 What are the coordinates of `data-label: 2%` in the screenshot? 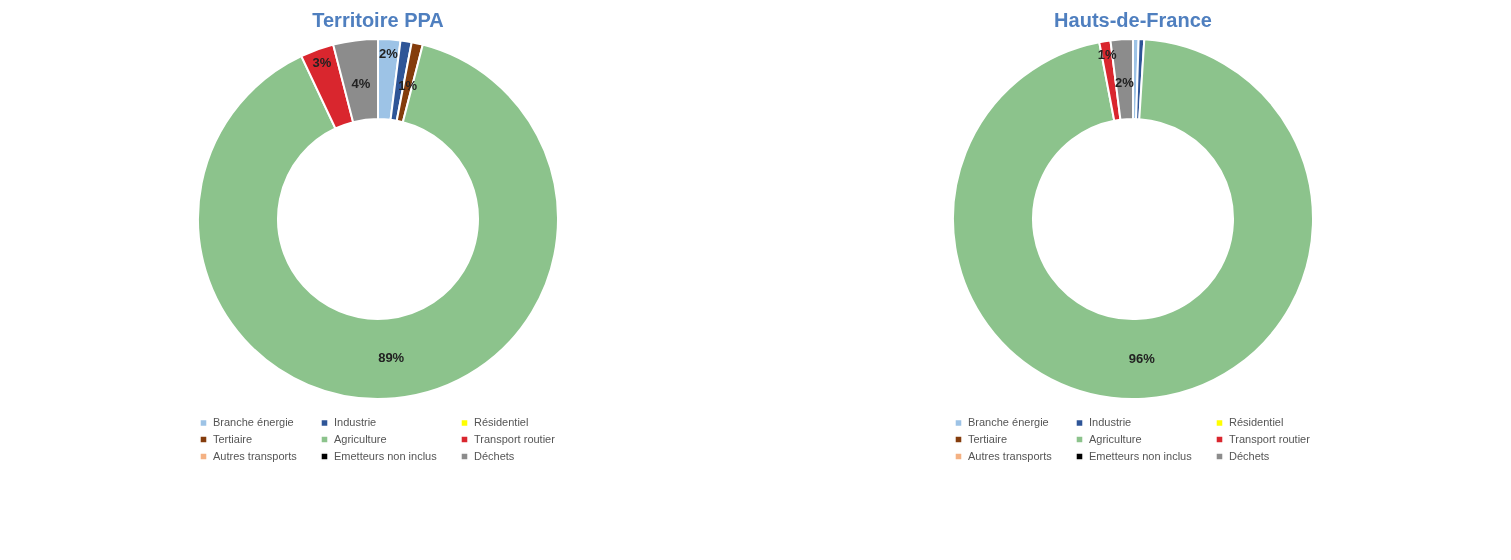 It's located at (388, 53).